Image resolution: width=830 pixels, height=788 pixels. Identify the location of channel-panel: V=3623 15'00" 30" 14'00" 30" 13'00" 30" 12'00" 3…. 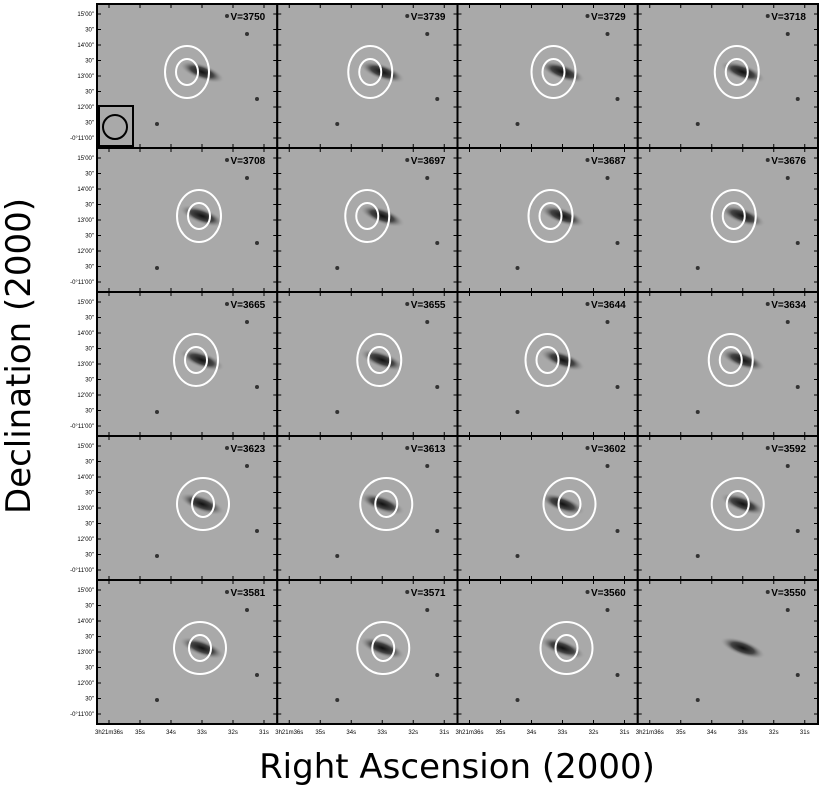
(174, 508).